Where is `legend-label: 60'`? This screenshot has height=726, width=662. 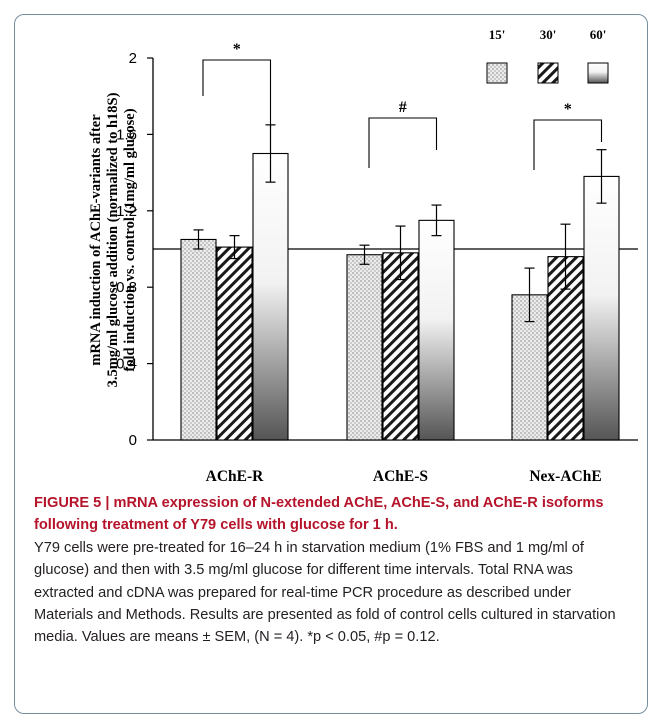
legend-label: 60' is located at coordinates (598, 34).